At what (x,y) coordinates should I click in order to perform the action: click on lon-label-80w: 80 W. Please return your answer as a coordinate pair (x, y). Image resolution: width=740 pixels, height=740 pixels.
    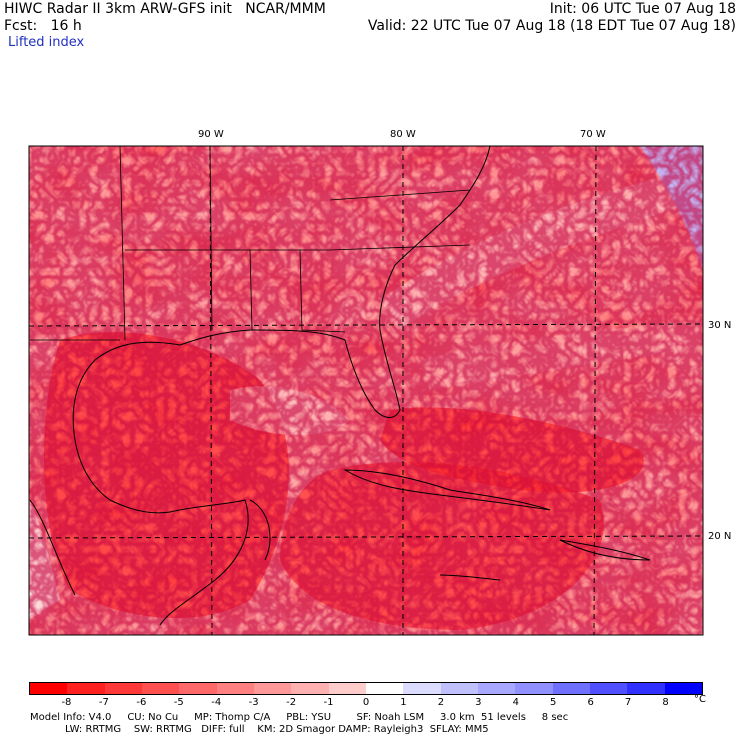
    Looking at the image, I should click on (403, 134).